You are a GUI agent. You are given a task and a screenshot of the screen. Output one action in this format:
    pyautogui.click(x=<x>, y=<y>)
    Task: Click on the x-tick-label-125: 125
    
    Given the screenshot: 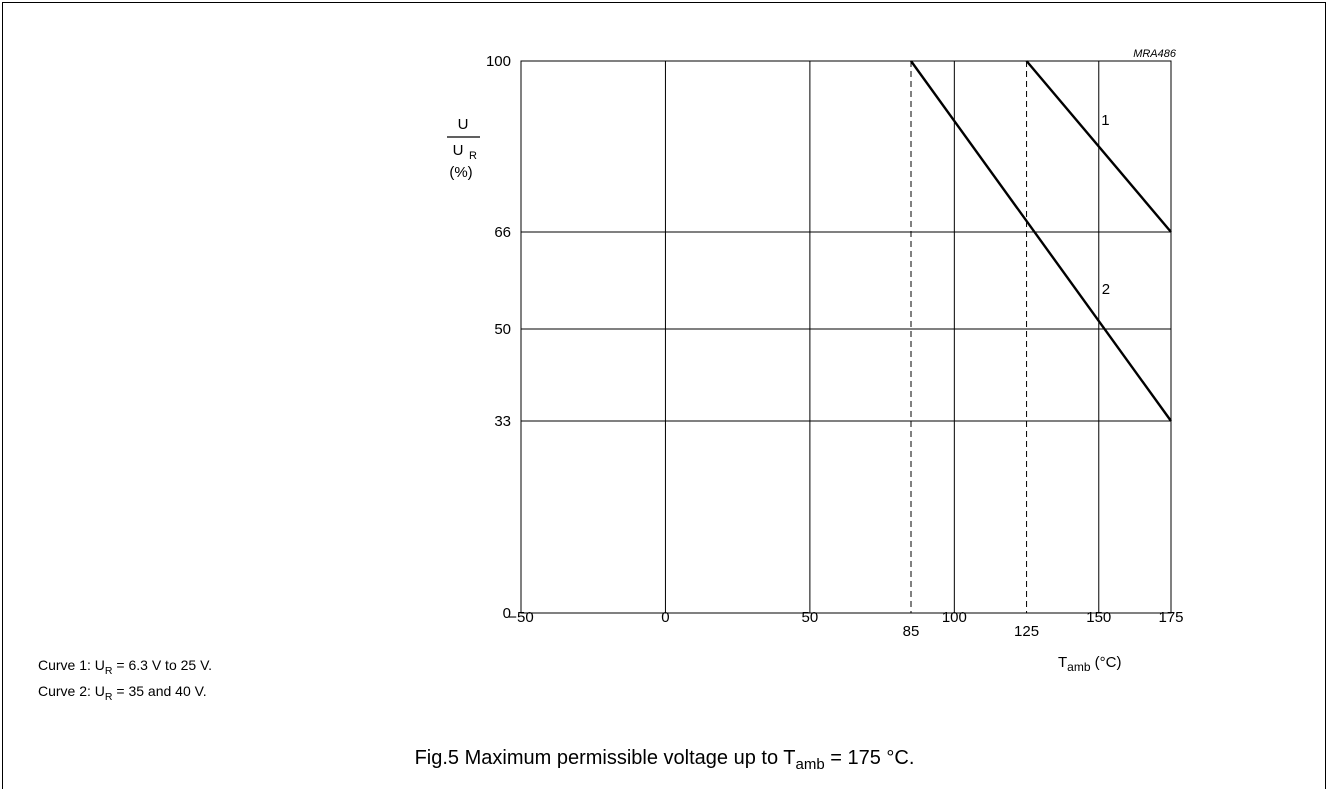 What is the action you would take?
    pyautogui.click(x=1026, y=631)
    